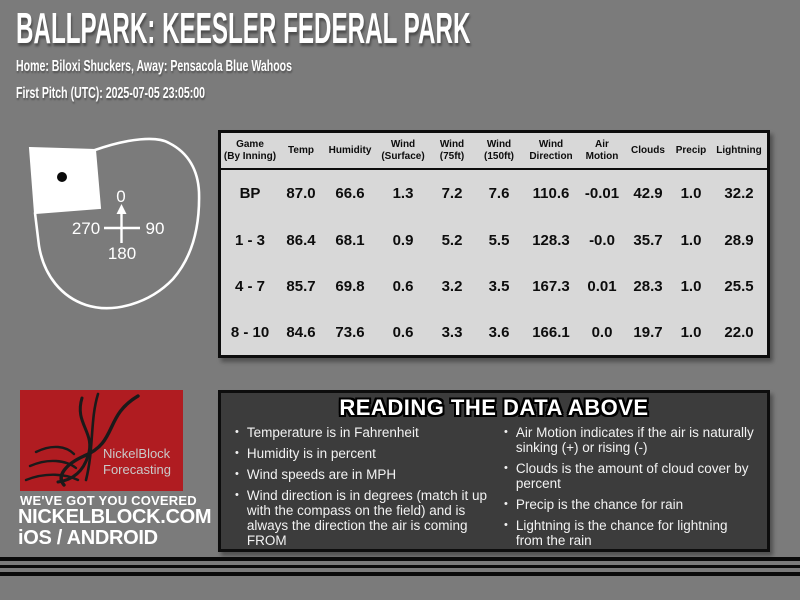 Image resolution: width=800 pixels, height=600 pixels. What do you see at coordinates (551, 151) in the screenshot?
I see `col-wind-direction: Wind Direction` at bounding box center [551, 151].